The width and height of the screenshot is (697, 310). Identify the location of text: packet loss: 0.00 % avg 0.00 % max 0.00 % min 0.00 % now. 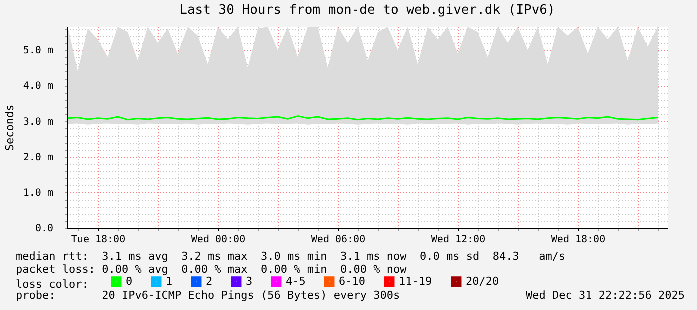
(211, 269).